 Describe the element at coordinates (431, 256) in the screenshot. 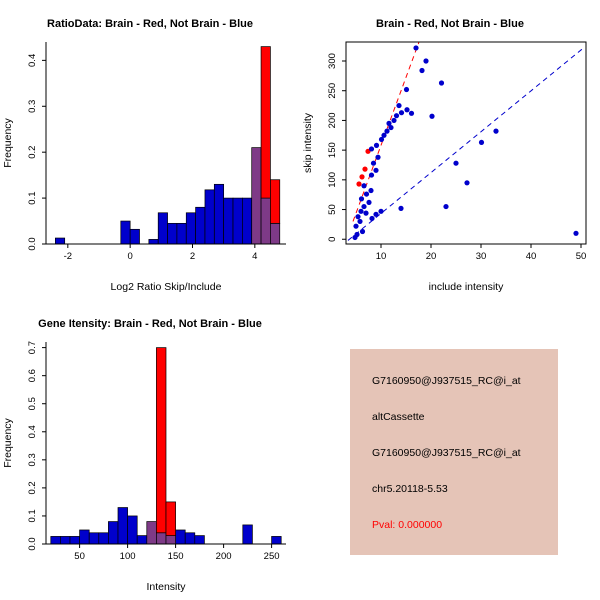

I see `svg-text: 20` at that location.